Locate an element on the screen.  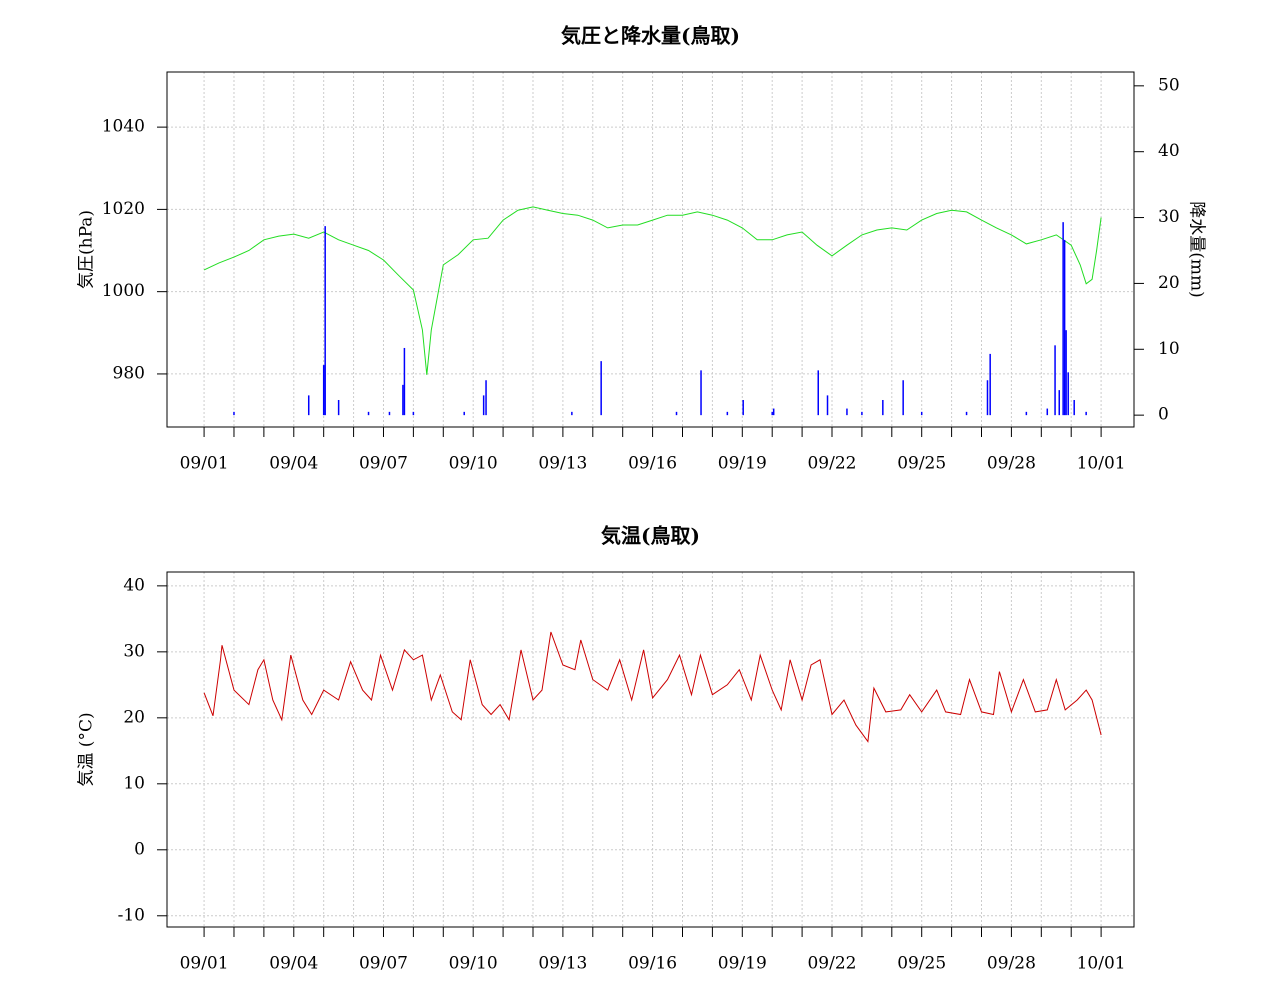
y-tick-label: 10 is located at coordinates (134, 783).